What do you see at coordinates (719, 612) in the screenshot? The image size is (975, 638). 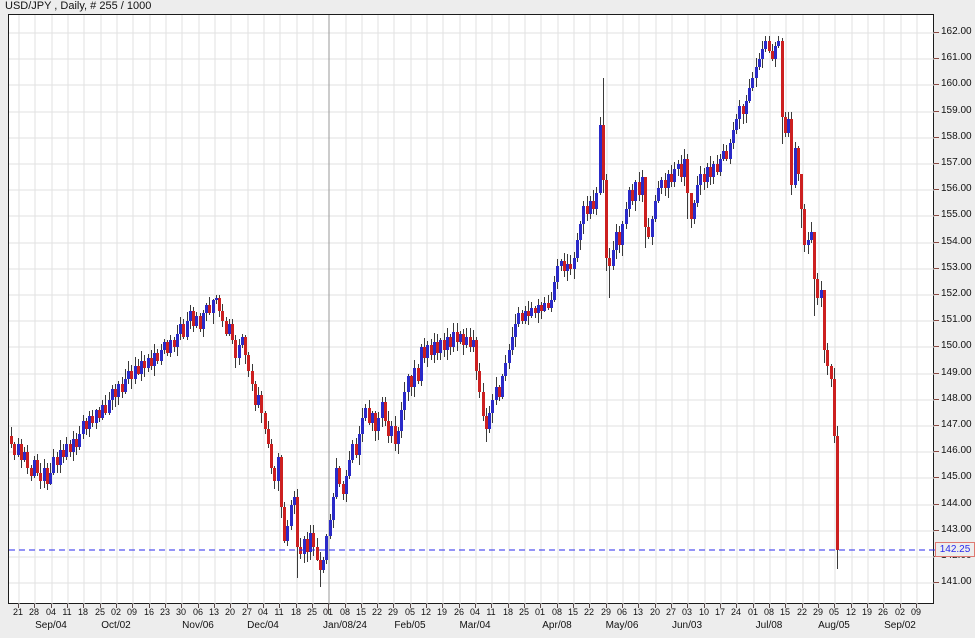 I see `time-axis-day-label: 17` at bounding box center [719, 612].